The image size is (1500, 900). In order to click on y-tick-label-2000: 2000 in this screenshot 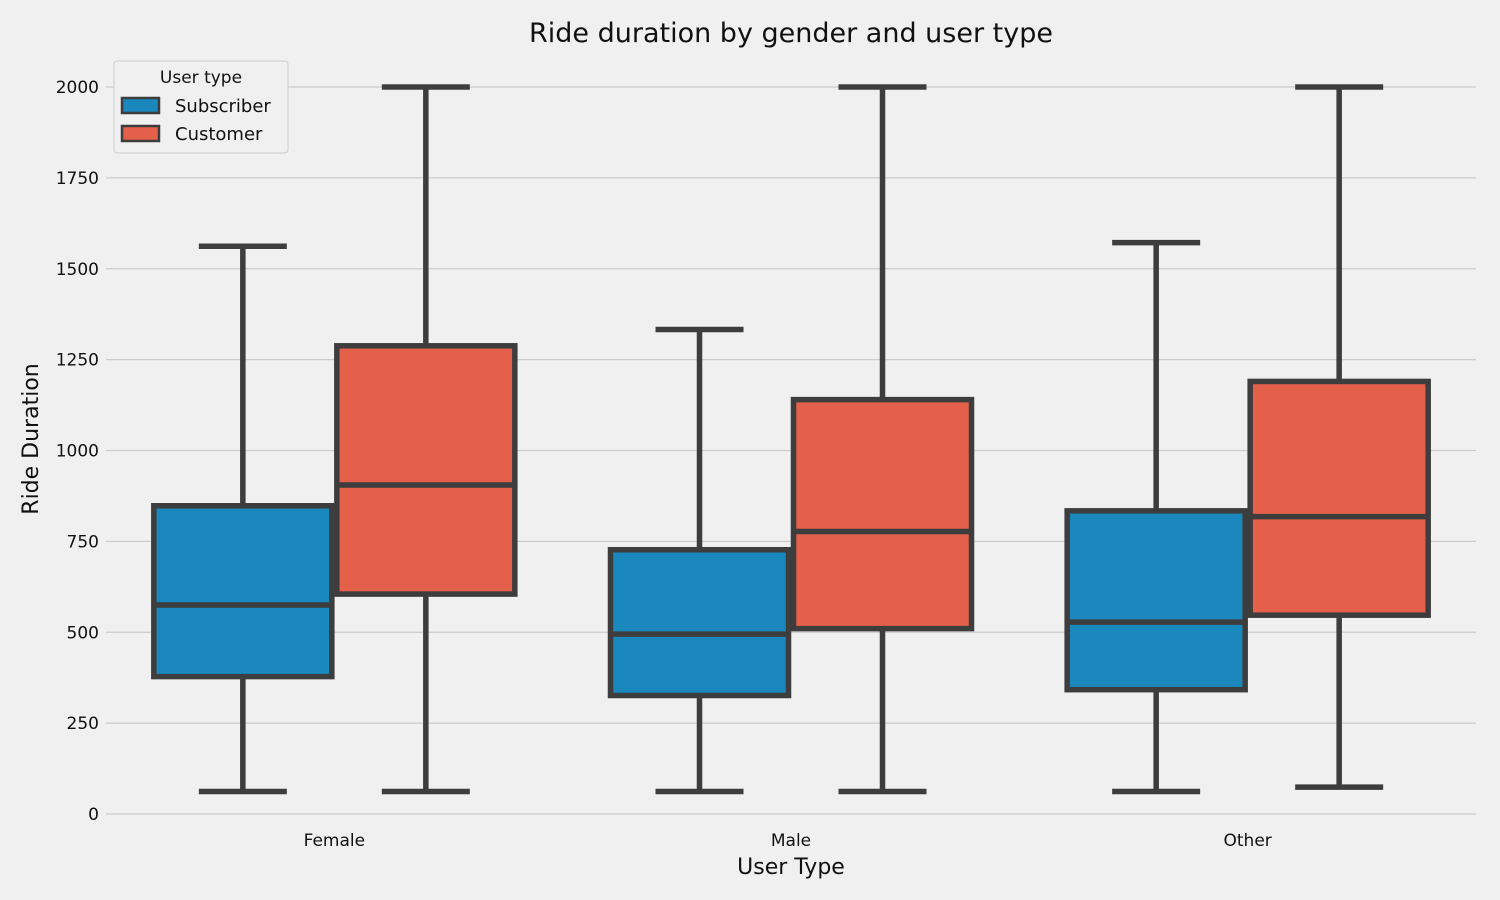, I will do `click(77, 88)`.